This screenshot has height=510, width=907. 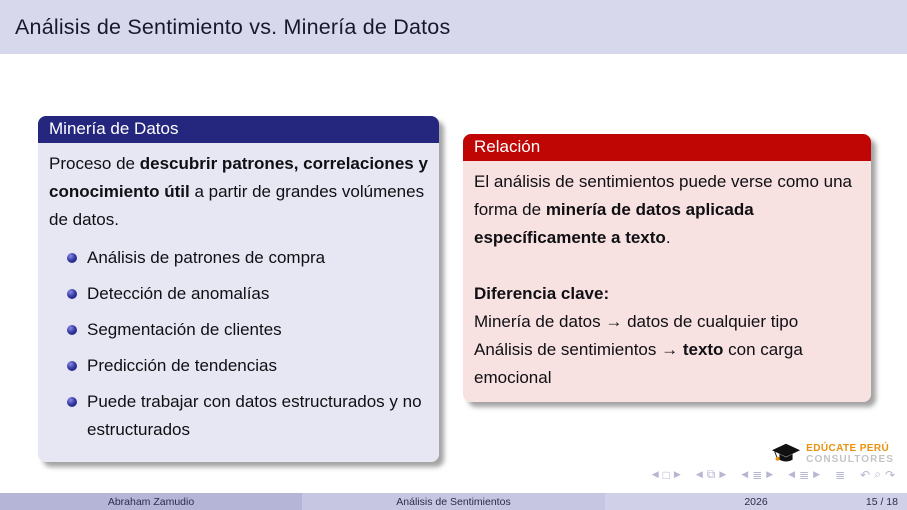 I want to click on text-segment-bold: Diferencia clave:, so click(x=542, y=293).